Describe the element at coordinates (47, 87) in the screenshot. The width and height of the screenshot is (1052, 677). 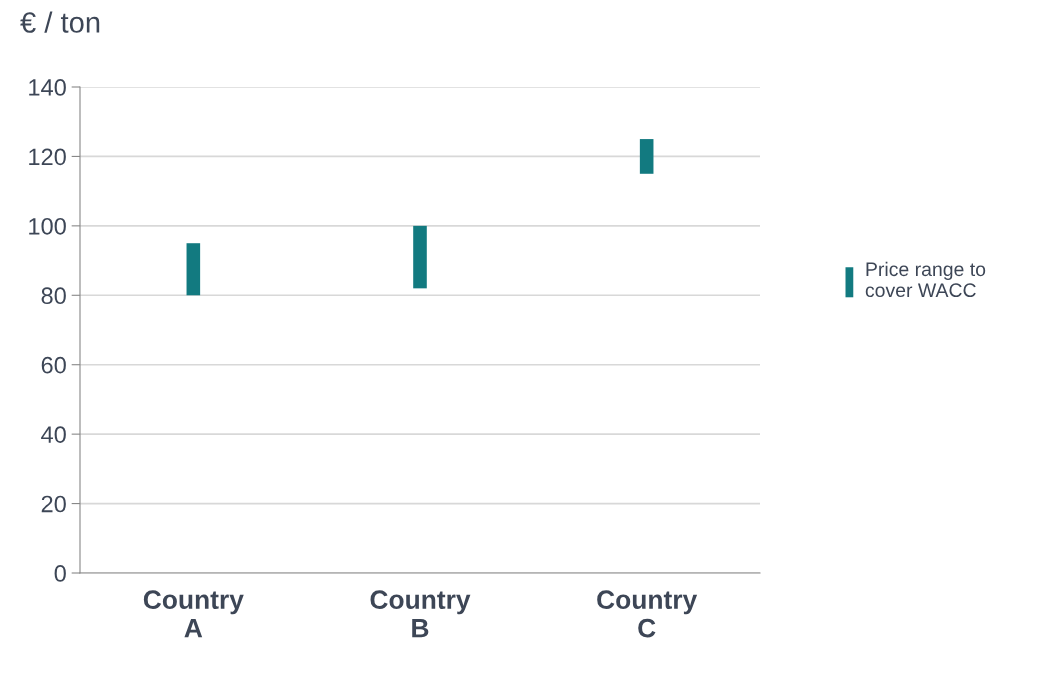
I see `y-tick-label: 140` at that location.